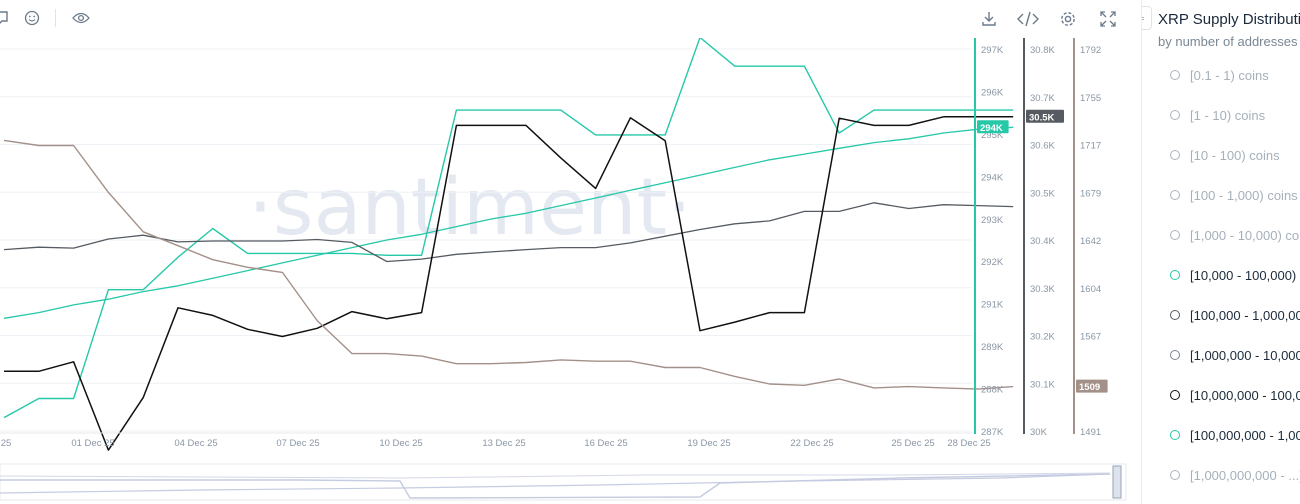 The width and height of the screenshot is (1300, 504). What do you see at coordinates (1042, 50) in the screenshot?
I see `y-tick-label: 30.8K` at bounding box center [1042, 50].